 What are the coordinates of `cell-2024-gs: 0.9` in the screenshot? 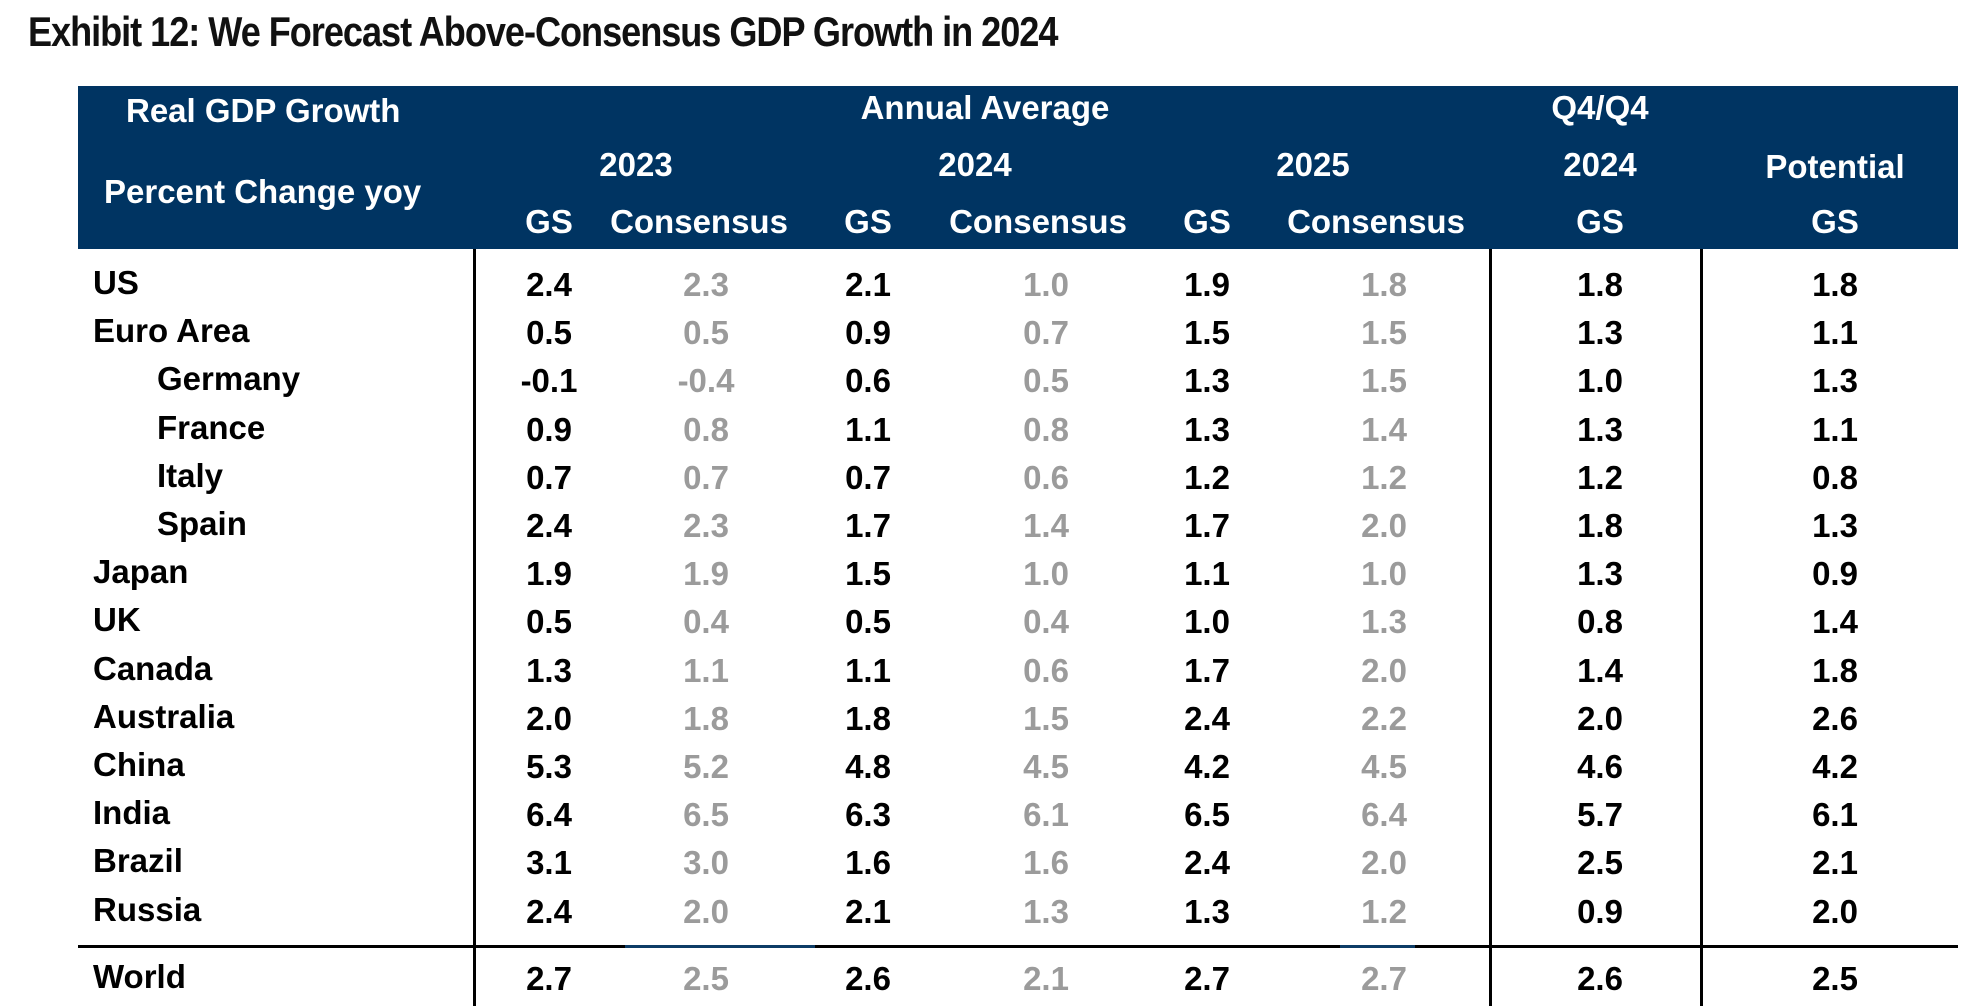 It's located at (868, 332).